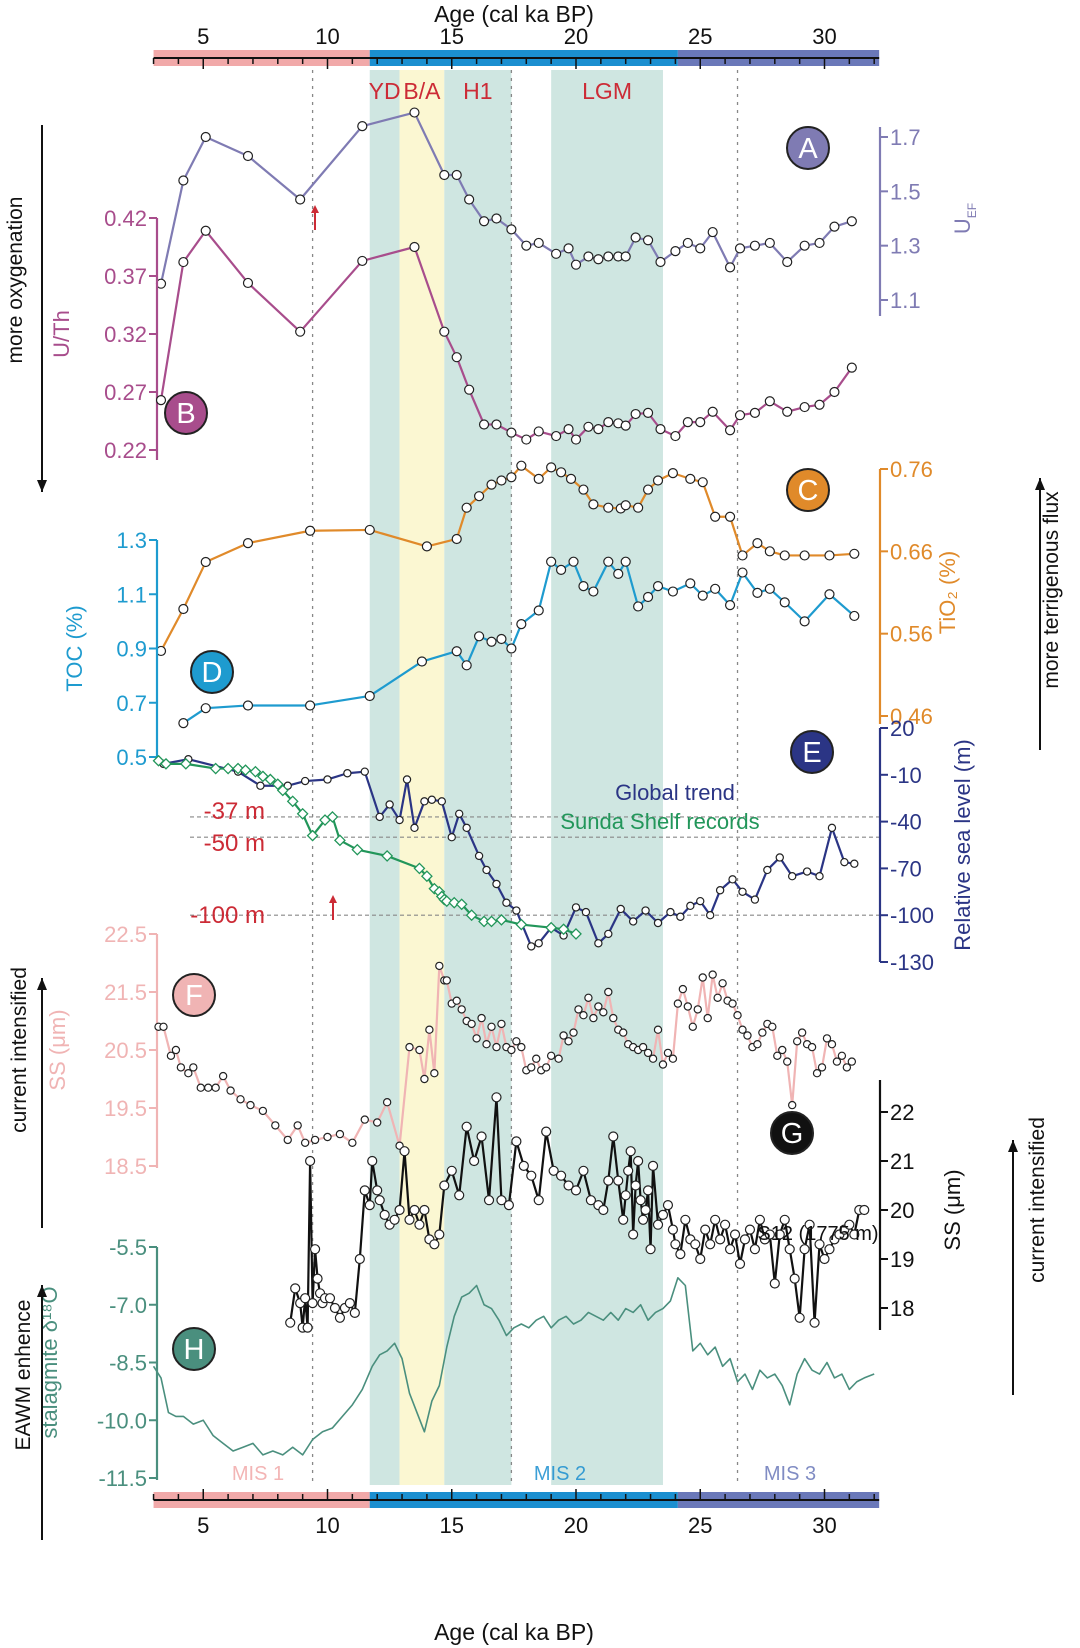 Image resolution: width=1080 pixels, height=1648 pixels. Describe the element at coordinates (258, 1474) in the screenshot. I see `mis-label: MIS 1` at that location.